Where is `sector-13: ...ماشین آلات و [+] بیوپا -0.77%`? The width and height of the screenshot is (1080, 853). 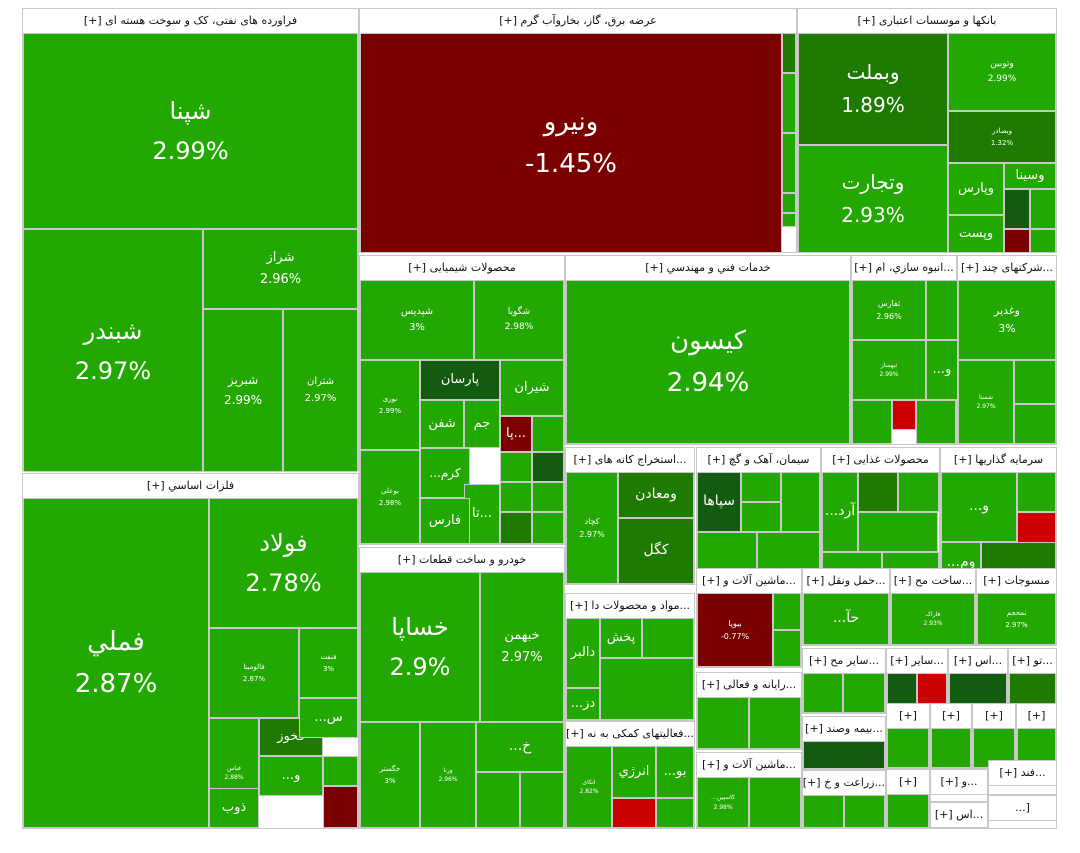 sector-13: ...ماشین آلات و [+] بیوپا -0.77% is located at coordinates (749, 618).